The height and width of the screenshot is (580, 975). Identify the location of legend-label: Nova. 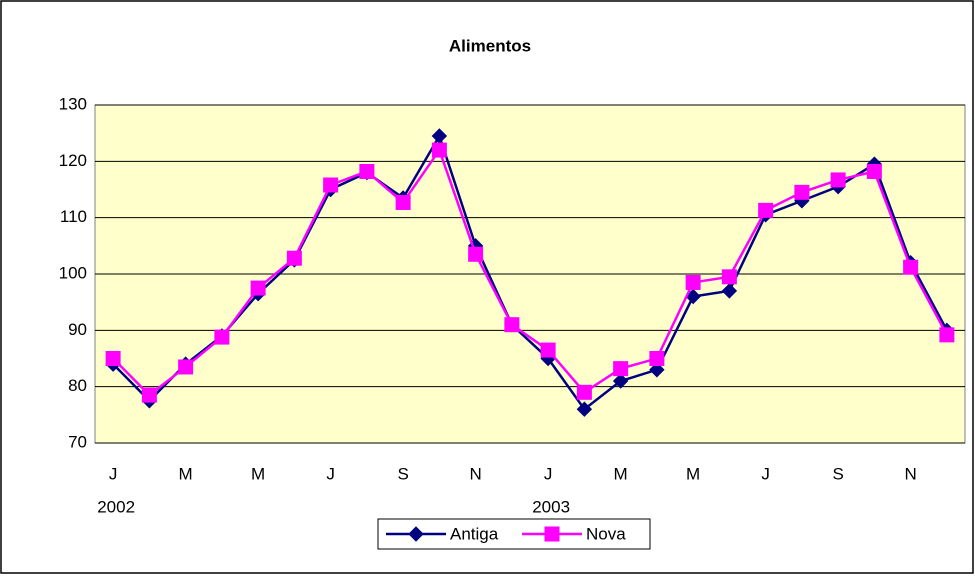
(606, 533).